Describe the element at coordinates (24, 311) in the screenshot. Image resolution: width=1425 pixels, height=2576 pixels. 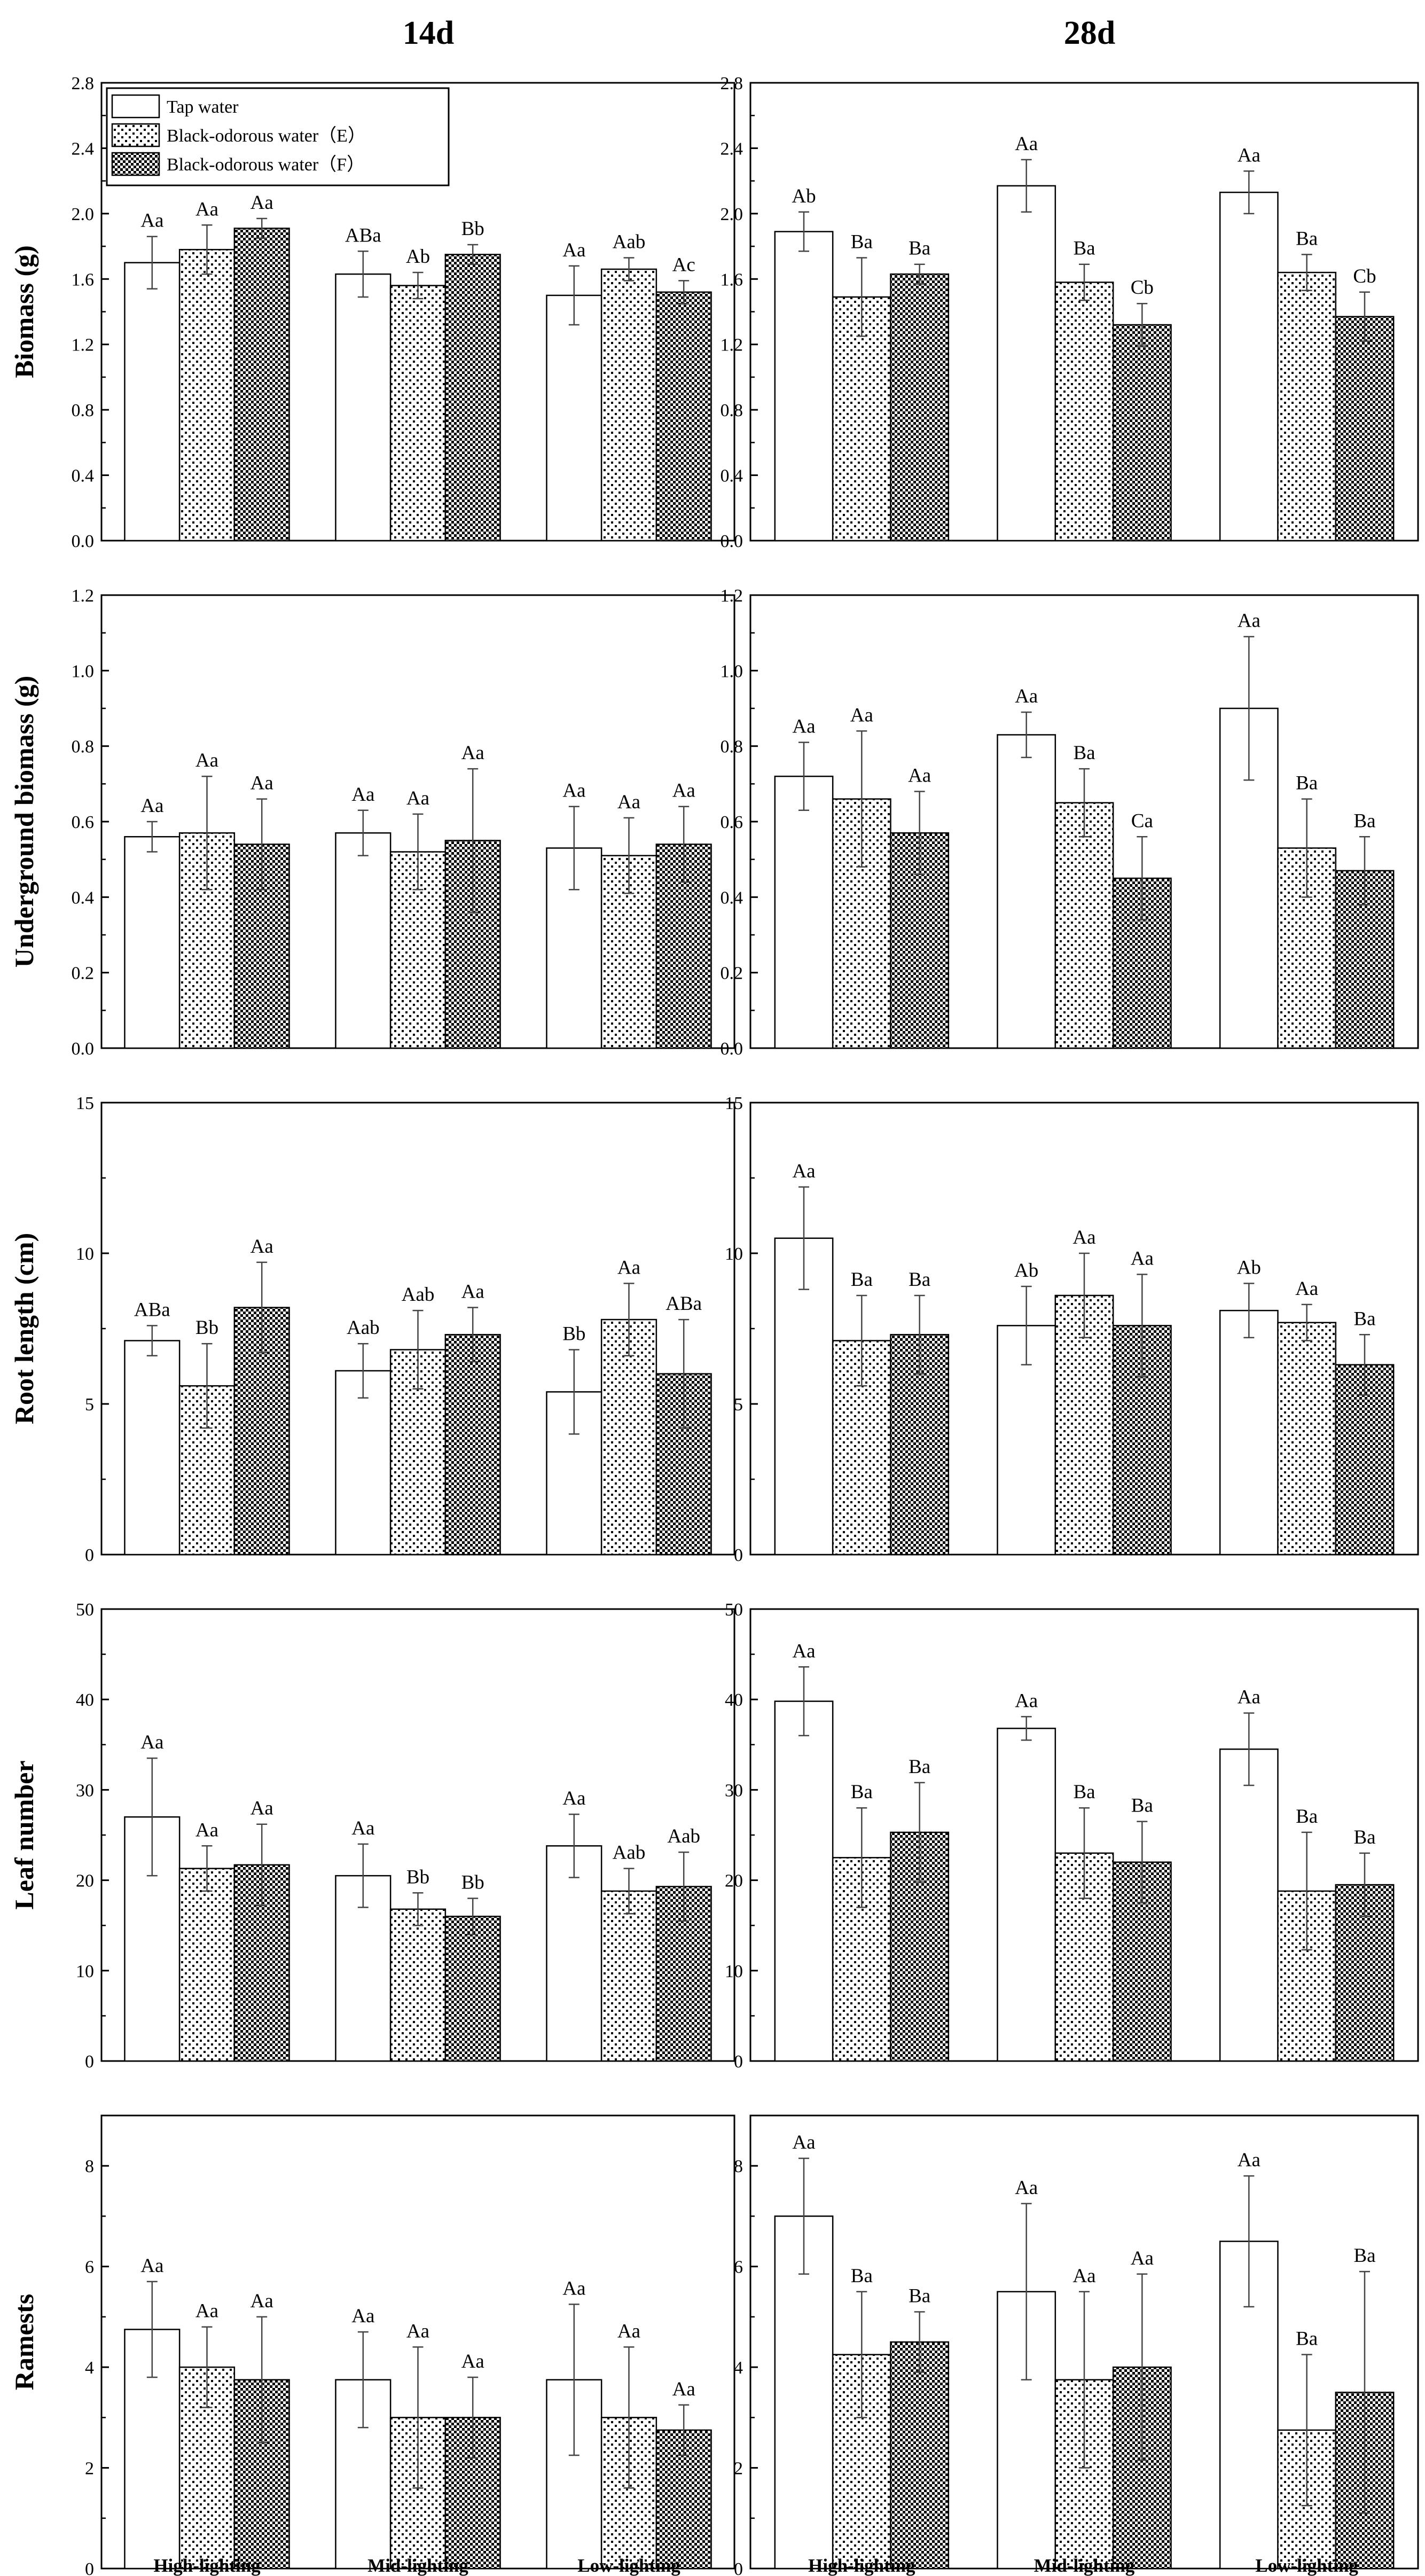
I see `y-axis-label-biomass-g: Biomass (g)` at that location.